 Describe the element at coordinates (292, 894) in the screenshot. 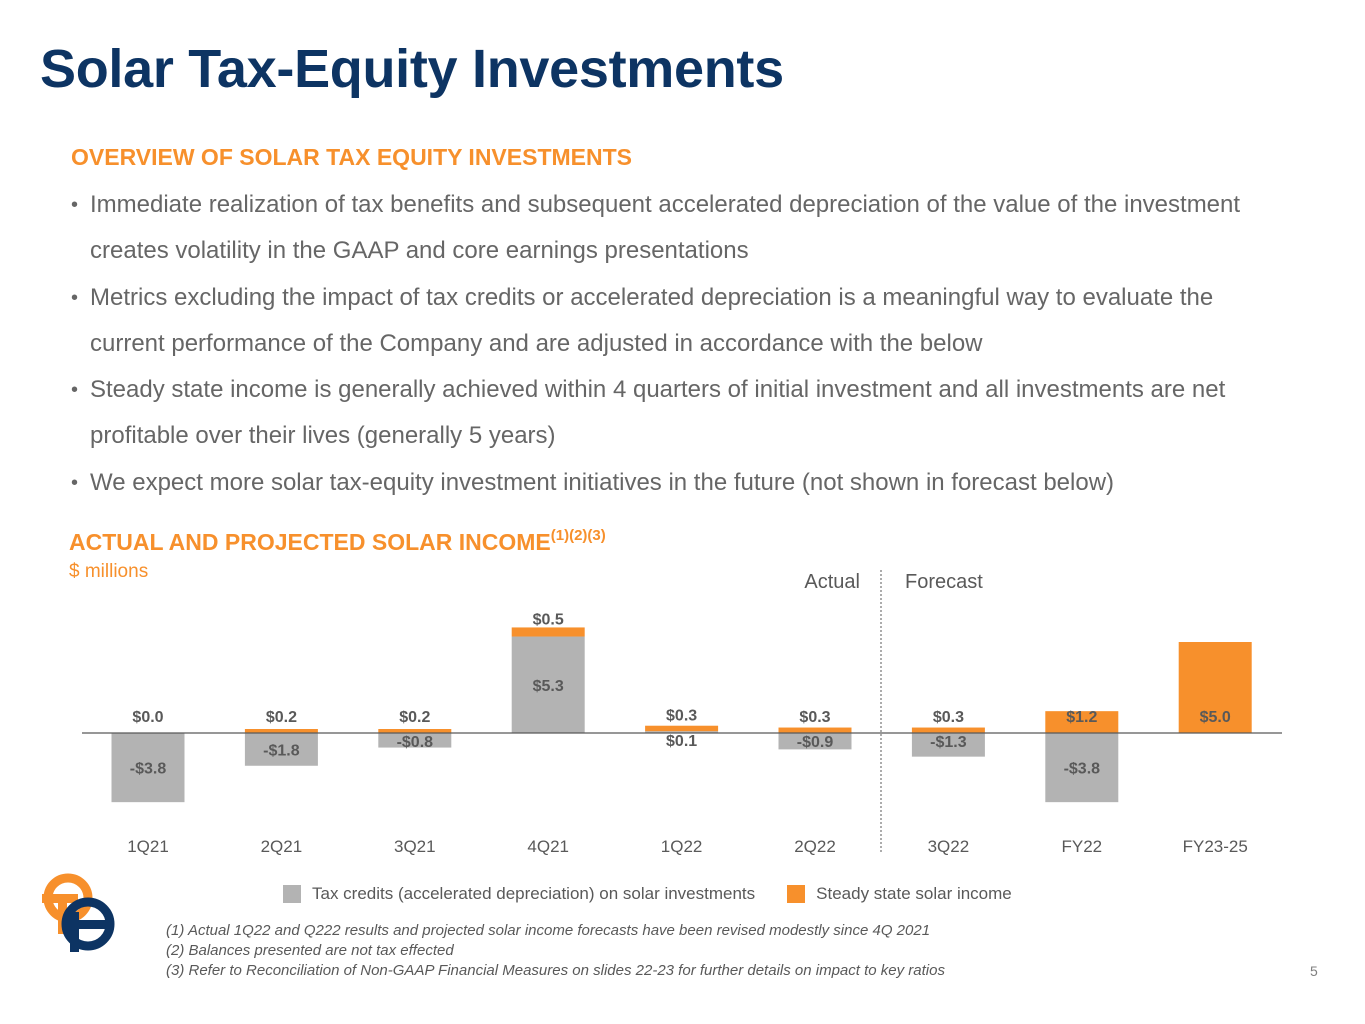

I see `legend-swatch-tax-credits` at that location.